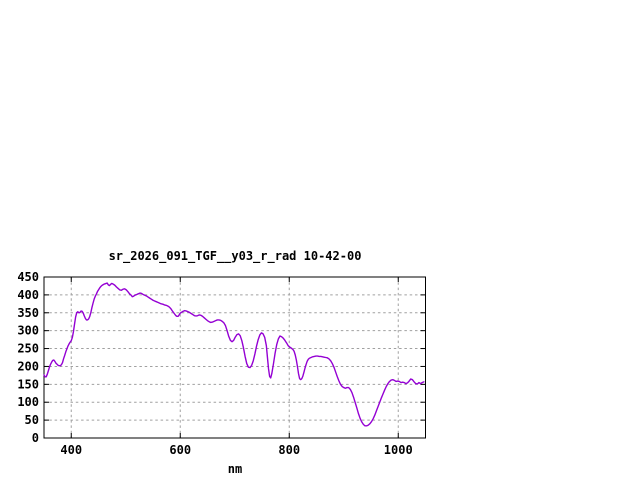 Image resolution: width=640 pixels, height=480 pixels. Describe the element at coordinates (28, 313) in the screenshot. I see `y-tick-label: 350` at that location.